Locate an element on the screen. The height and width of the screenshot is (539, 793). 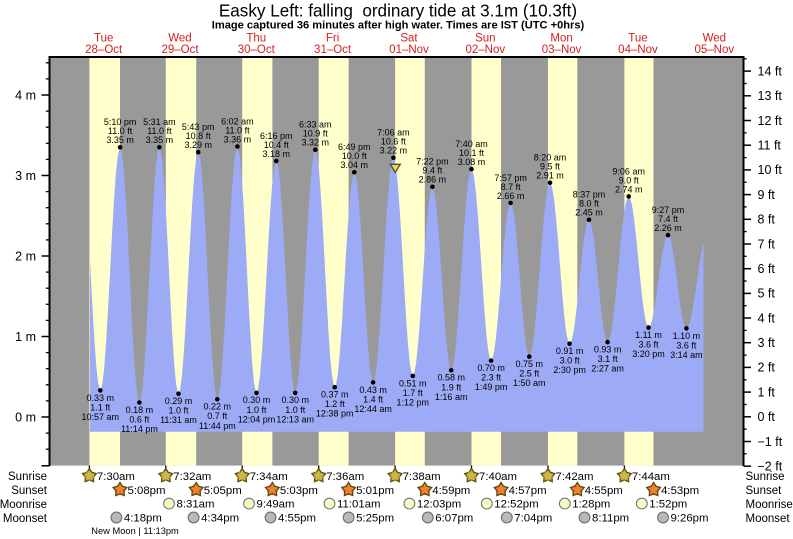
svg-text: 1 ft is located at coordinates (767, 392).